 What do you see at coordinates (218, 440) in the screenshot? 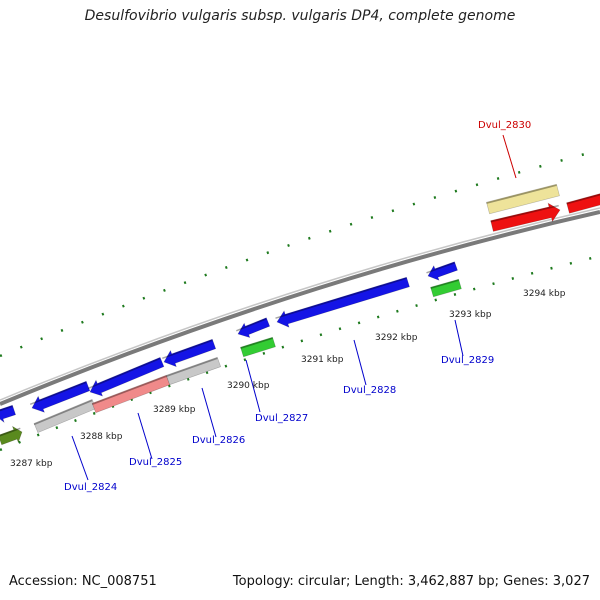
I see `gene-label-dvul-2826: Dvul_2826` at bounding box center [218, 440].